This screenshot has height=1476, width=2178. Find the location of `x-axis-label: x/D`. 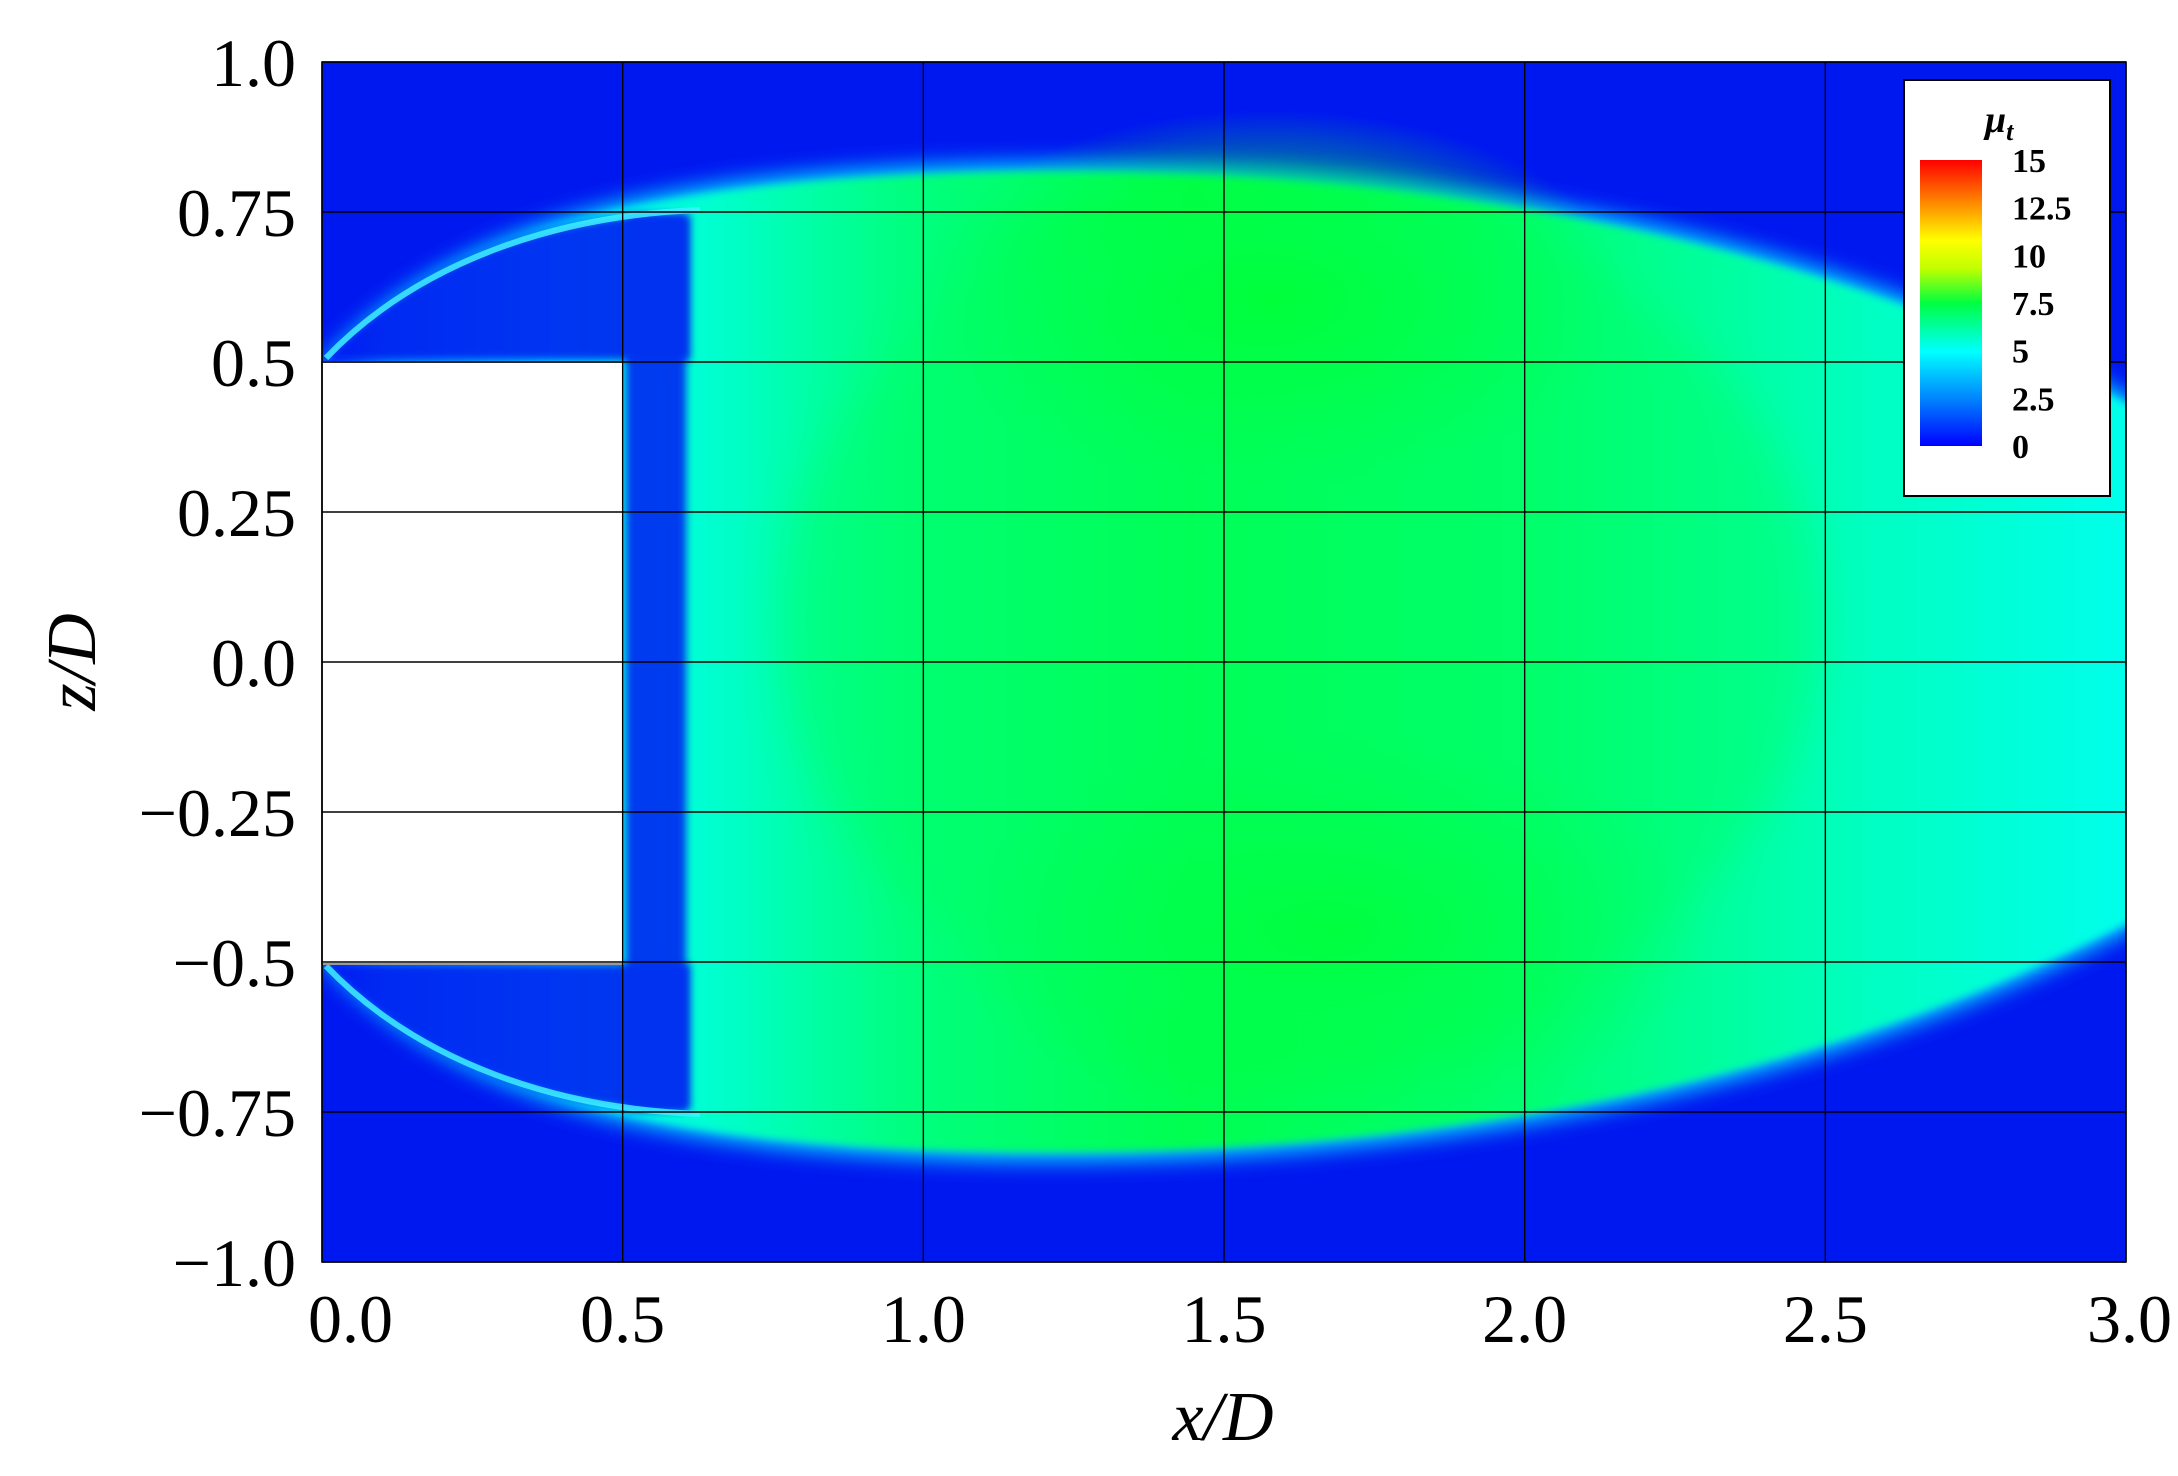

x-axis-label: x/D is located at coordinates (1222, 1417).